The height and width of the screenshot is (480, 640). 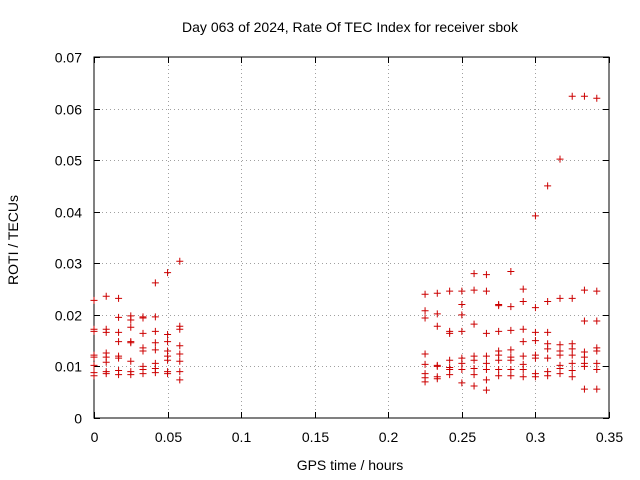 I want to click on y-tick-label: 0.03, so click(x=68, y=264).